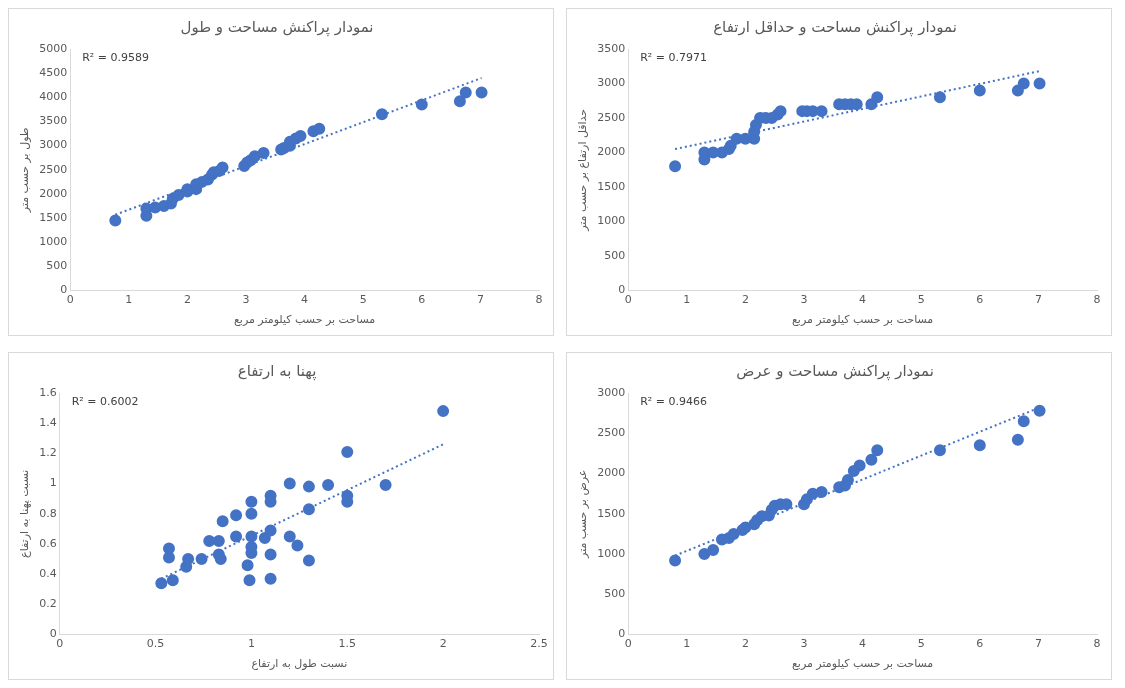 The width and height of the screenshot is (1125, 688). Describe the element at coordinates (277, 371) in the screenshot. I see `chart-title: پهنا به ارتفاع` at that location.